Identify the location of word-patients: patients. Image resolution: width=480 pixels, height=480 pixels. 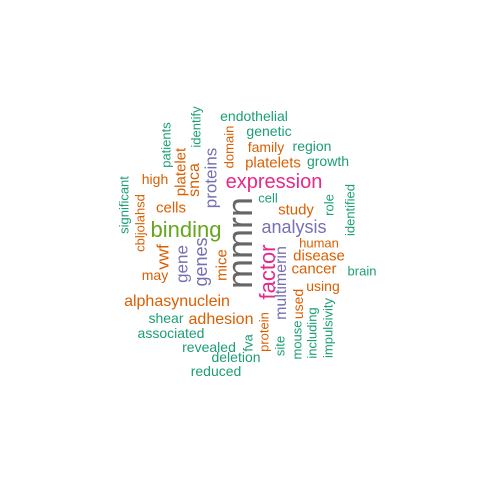
(166, 145).